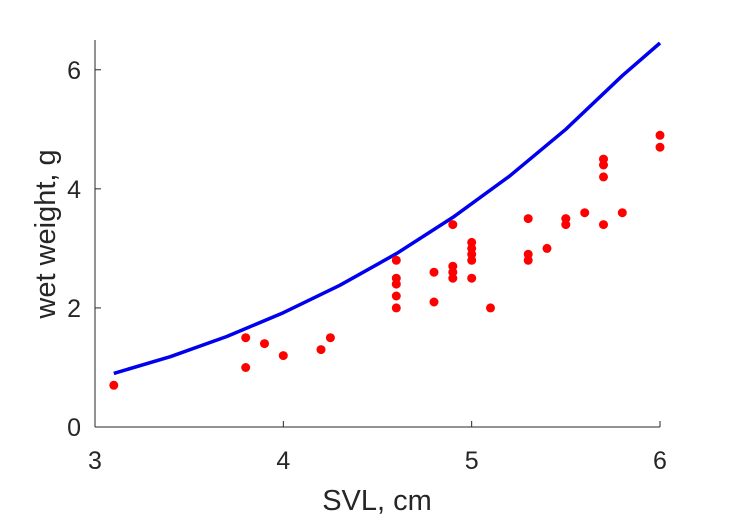  I want to click on x-ticks: 3 4 5 6, so click(377, 448).